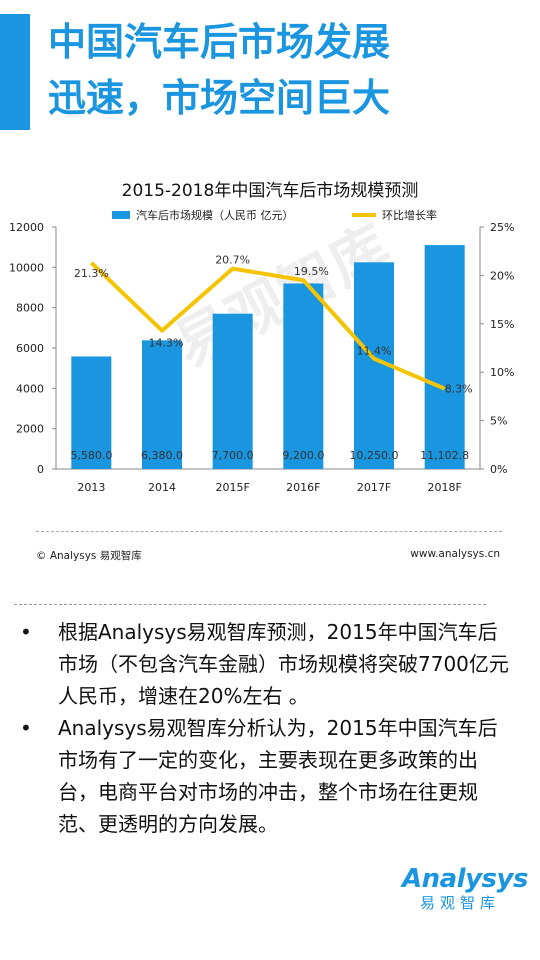  Describe the element at coordinates (465, 879) in the screenshot. I see `logo-wordmark: Analysys` at that location.